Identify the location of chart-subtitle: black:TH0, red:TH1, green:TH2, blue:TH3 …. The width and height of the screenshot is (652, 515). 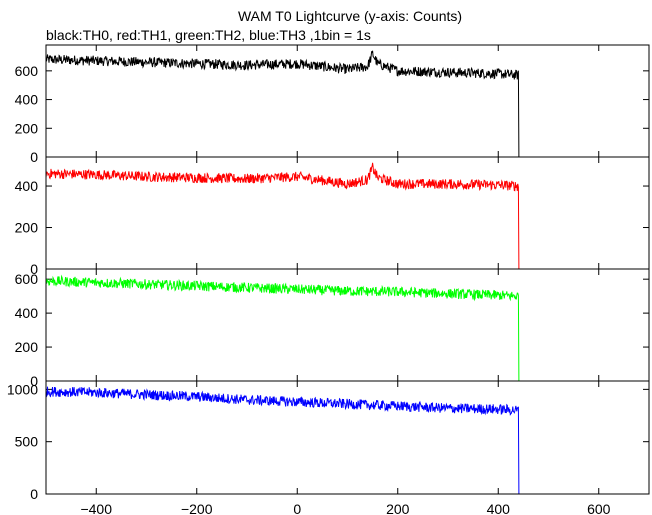
(208, 35).